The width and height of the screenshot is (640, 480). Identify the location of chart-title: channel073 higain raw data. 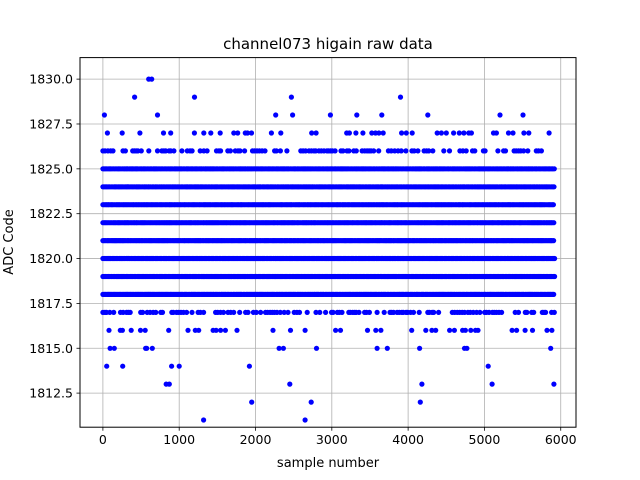
(328, 44).